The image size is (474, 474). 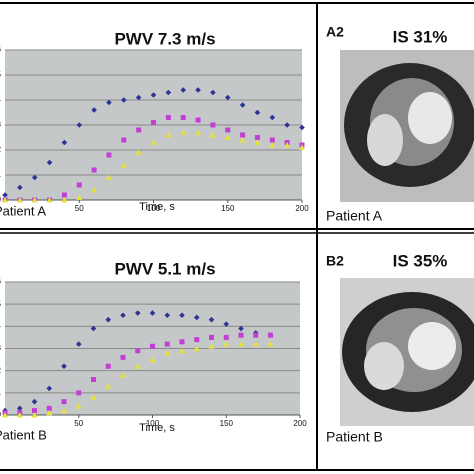 I want to click on panel-title: IS 35%, so click(x=420, y=260).